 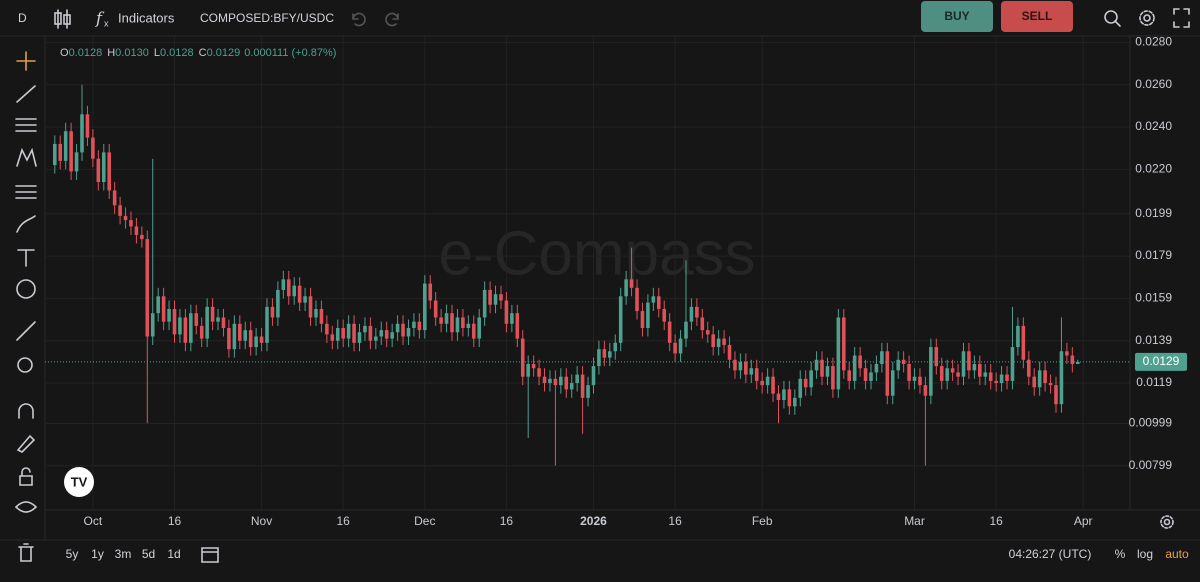 What do you see at coordinates (177, 53) in the screenshot?
I see `ohlc-value: 0.0128` at bounding box center [177, 53].